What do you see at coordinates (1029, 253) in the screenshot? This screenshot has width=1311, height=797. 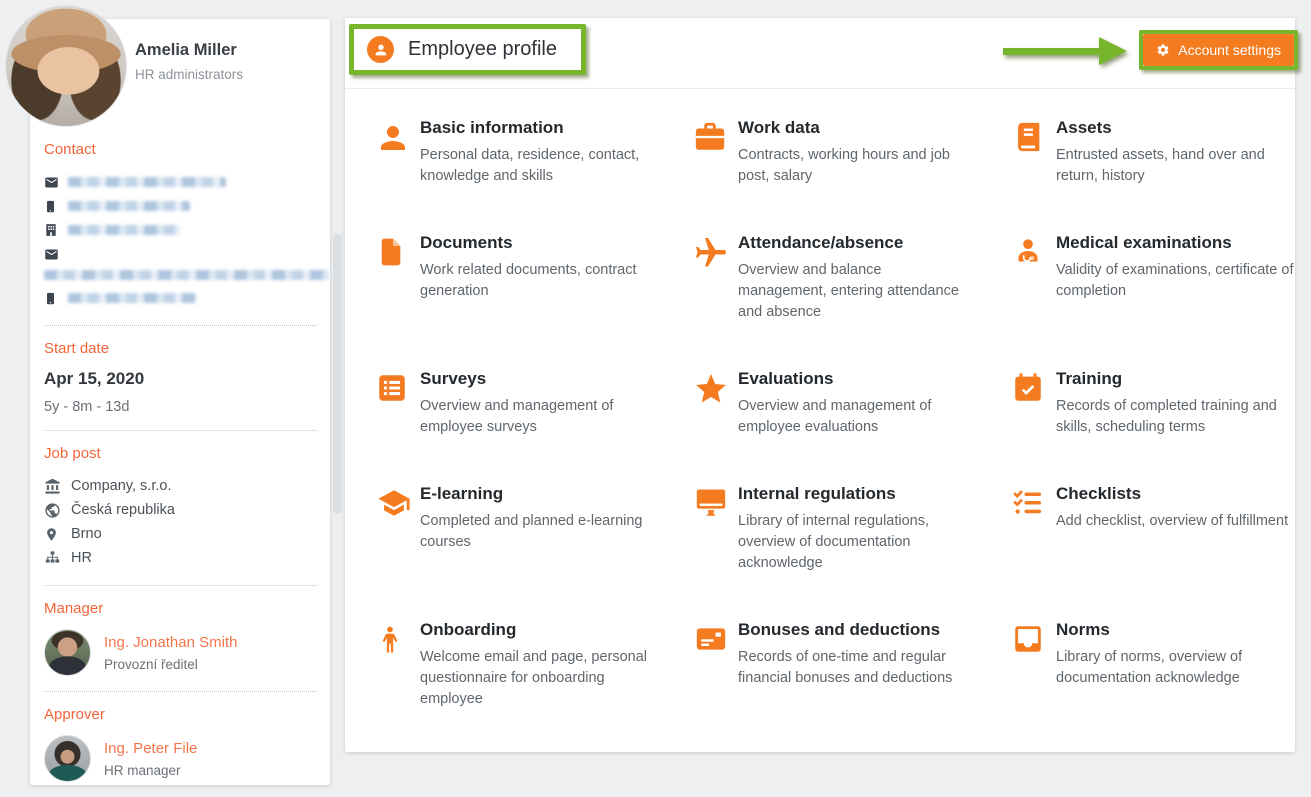 I see `doctor-icon` at bounding box center [1029, 253].